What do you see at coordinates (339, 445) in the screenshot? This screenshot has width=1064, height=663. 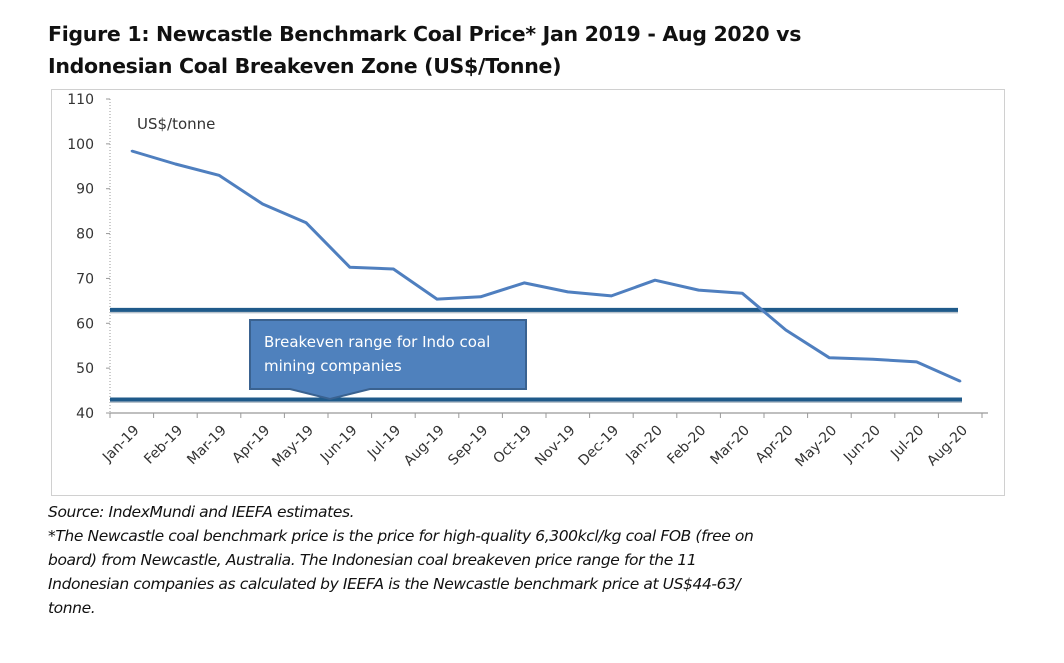 I see `x-tick-label: Jun-19` at bounding box center [339, 445].